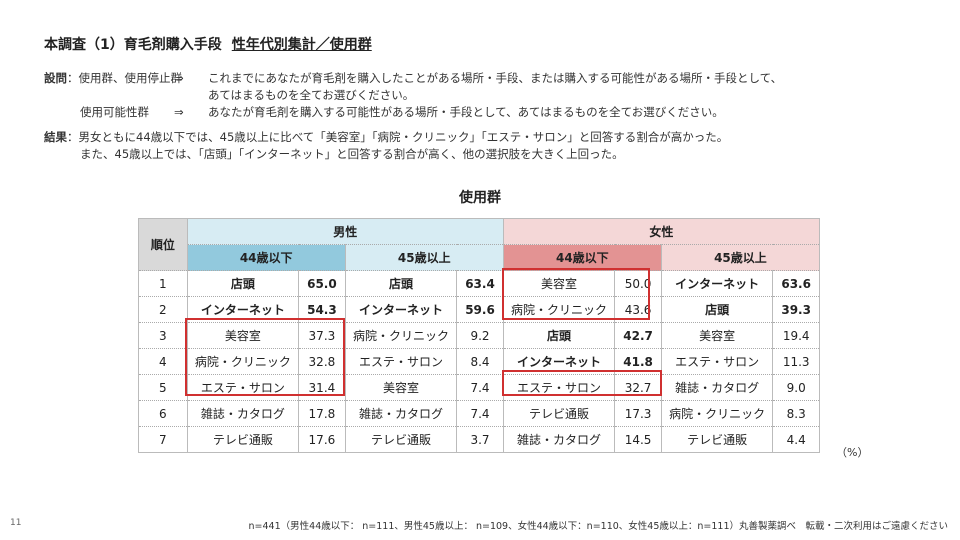 This screenshot has width=960, height=540. I want to click on value-cell: 59.6, so click(480, 309).